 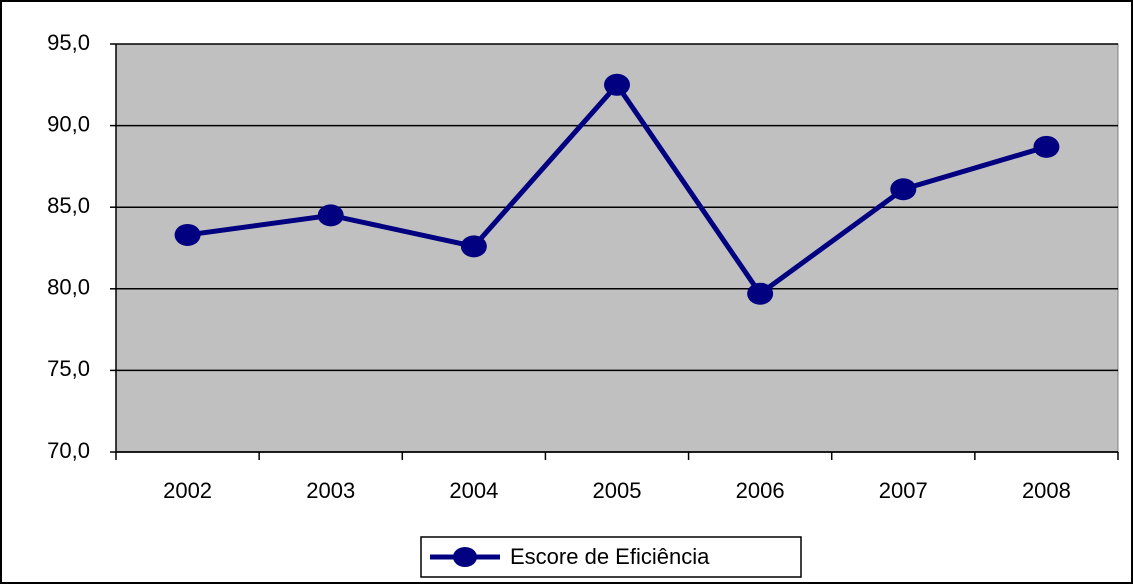 I want to click on y-tick-label: 85,0, so click(x=68, y=205).